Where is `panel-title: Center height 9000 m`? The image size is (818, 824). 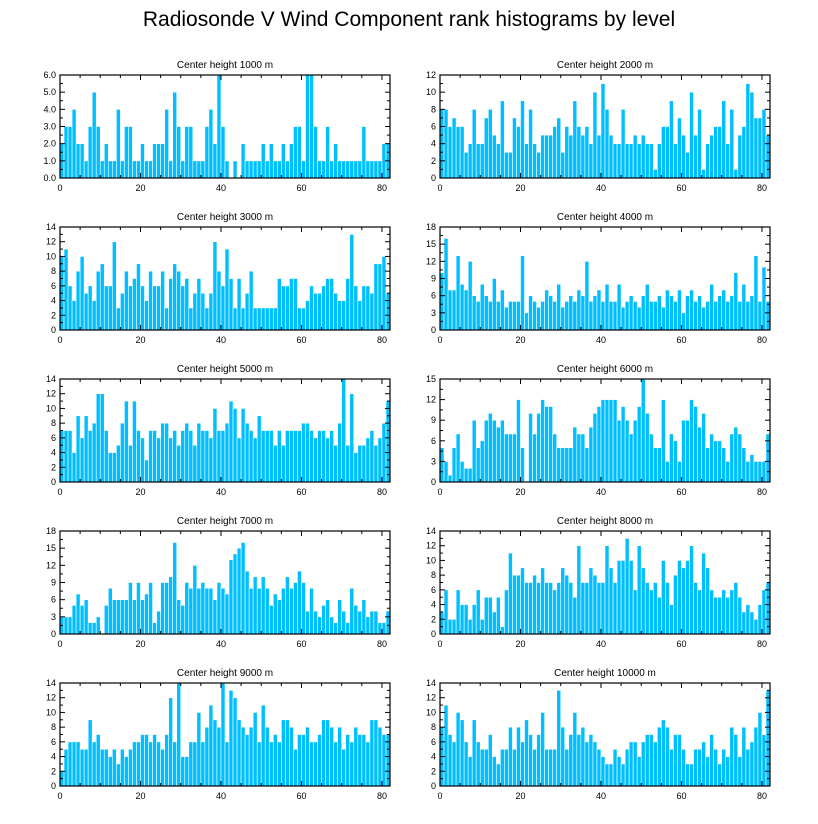 panel-title: Center height 9000 m is located at coordinates (225, 673).